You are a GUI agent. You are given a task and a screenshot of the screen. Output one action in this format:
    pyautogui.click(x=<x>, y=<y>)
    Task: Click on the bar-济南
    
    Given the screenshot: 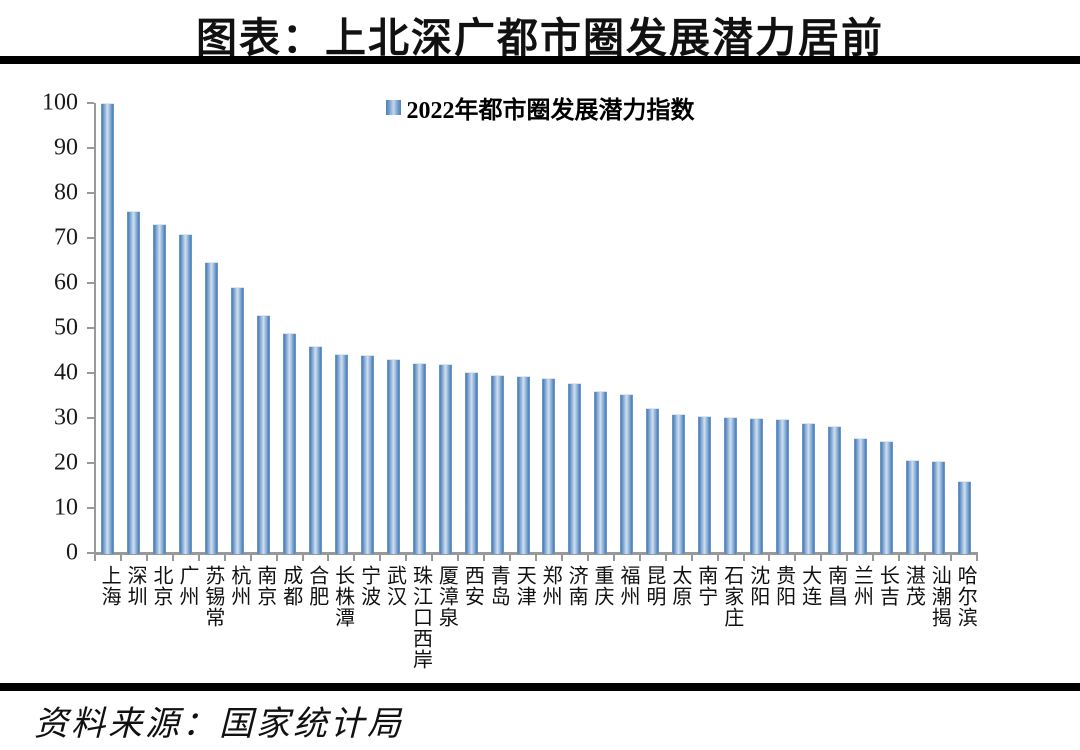 What is the action you would take?
    pyautogui.click(x=575, y=468)
    